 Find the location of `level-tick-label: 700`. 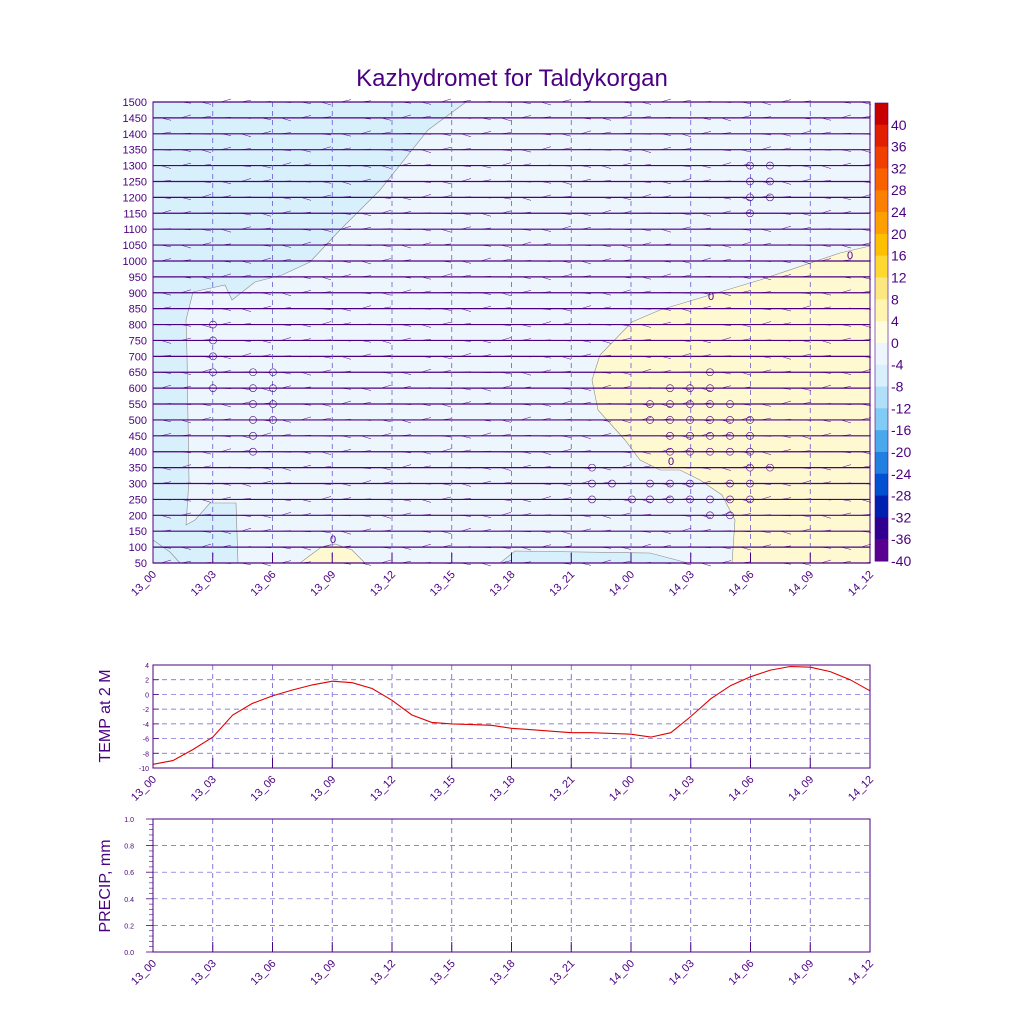

level-tick-label: 700 is located at coordinates (138, 357).